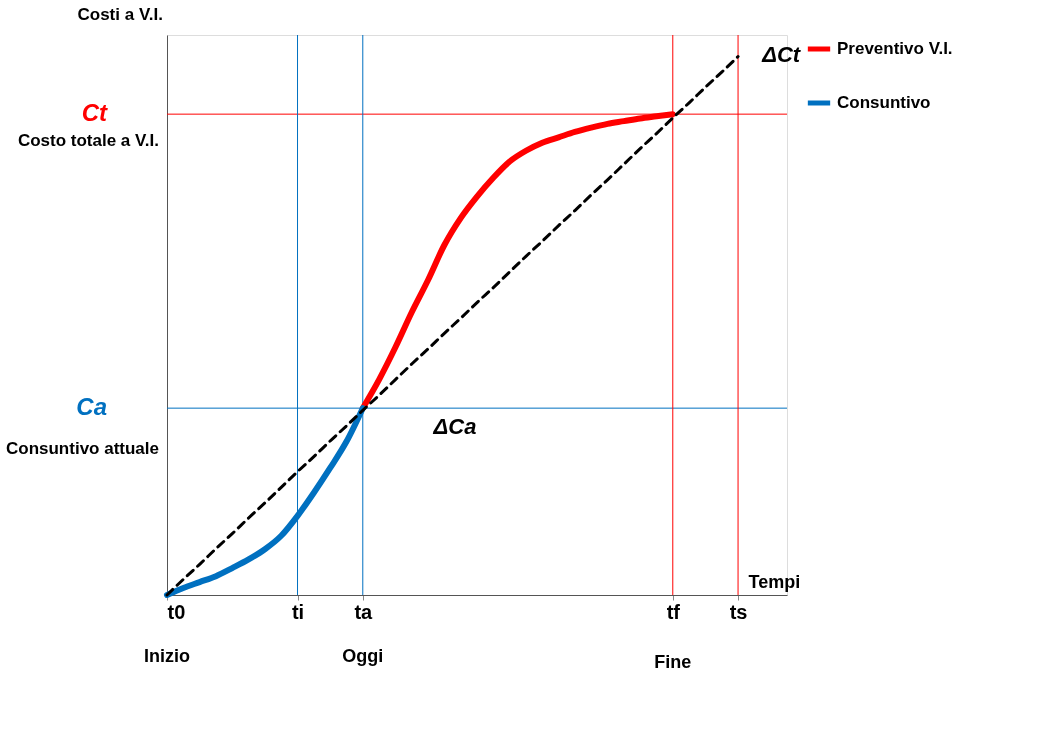 This screenshot has width=1047, height=756. What do you see at coordinates (738, 611) in the screenshot?
I see `x-tick-label: ts` at bounding box center [738, 611].